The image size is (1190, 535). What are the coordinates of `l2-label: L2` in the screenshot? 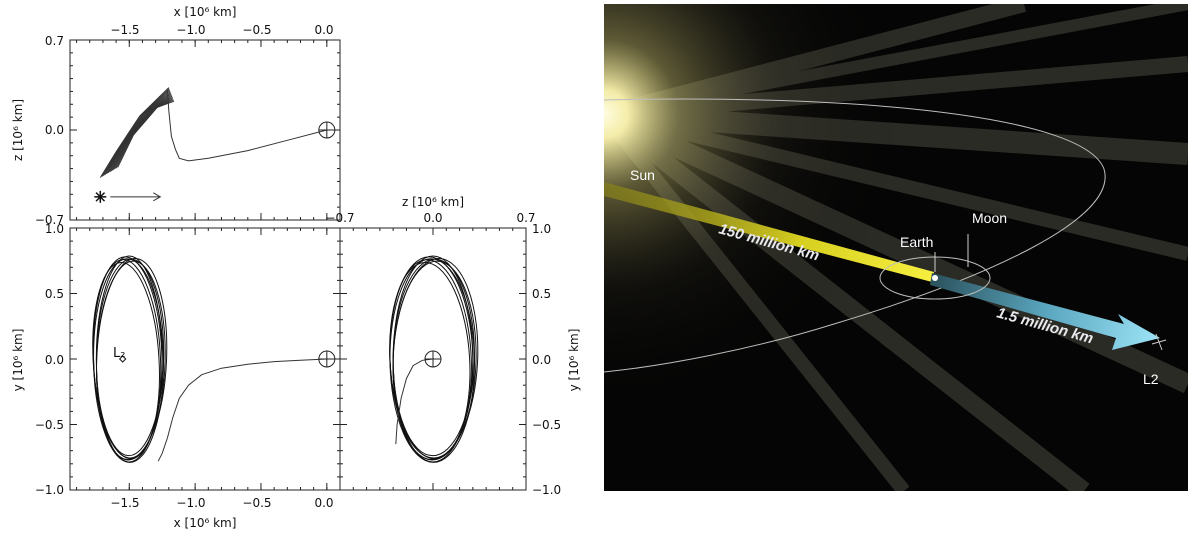 It's located at (1151, 379).